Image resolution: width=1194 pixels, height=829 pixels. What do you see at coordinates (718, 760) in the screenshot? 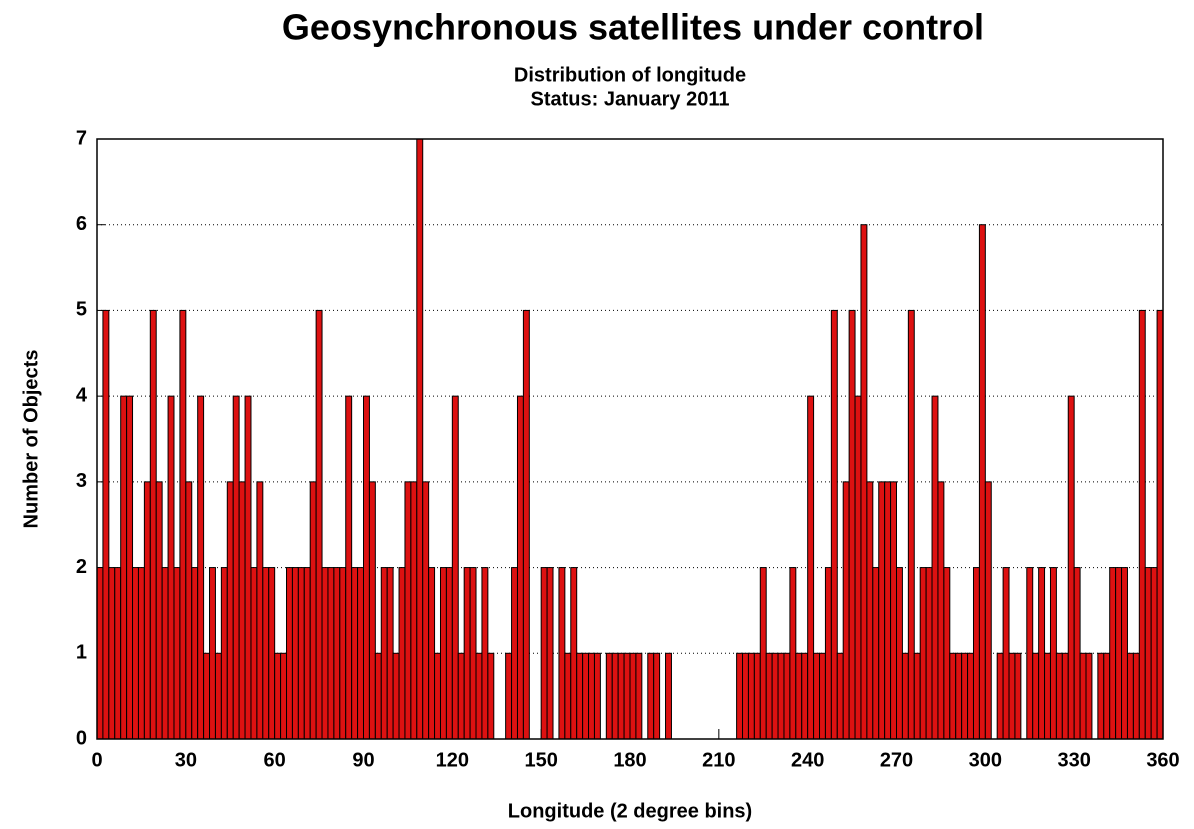
I see `x-tick-label: 210` at bounding box center [718, 760].